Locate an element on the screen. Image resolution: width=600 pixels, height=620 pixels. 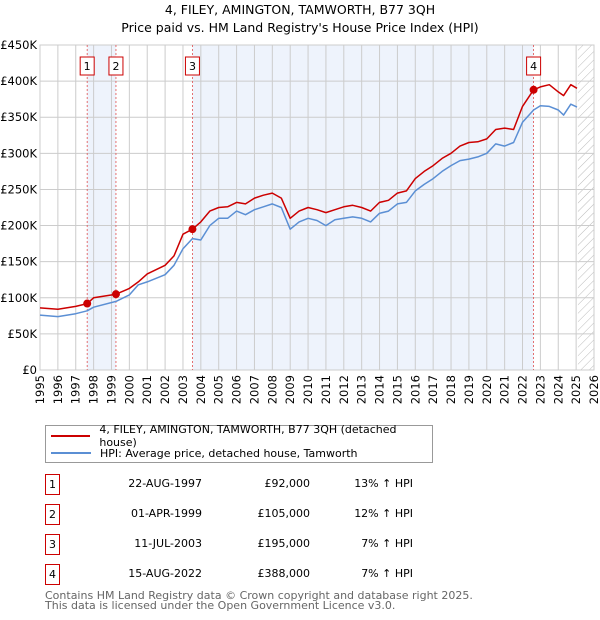
y-tick-label: £250K is located at coordinates (18, 189).